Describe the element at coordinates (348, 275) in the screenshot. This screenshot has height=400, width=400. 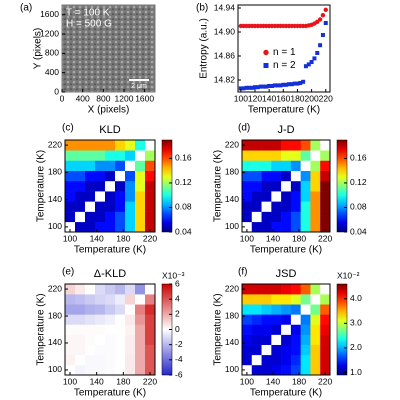
I see `colorbar-multiplier: X10⁻²` at that location.